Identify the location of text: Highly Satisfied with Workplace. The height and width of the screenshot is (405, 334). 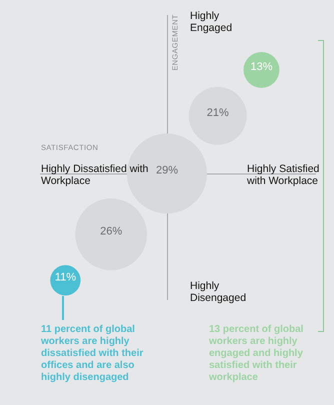
(283, 175).